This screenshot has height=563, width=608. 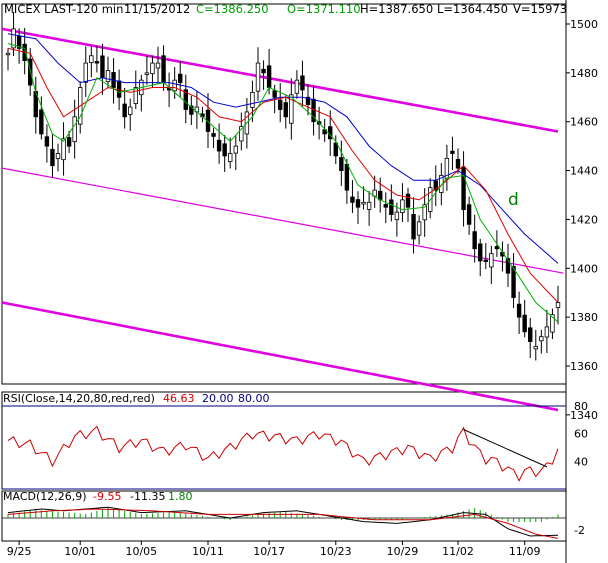 What do you see at coordinates (45, 496) in the screenshot?
I see `macd-label: MACD(12,26,9)` at bounding box center [45, 496].